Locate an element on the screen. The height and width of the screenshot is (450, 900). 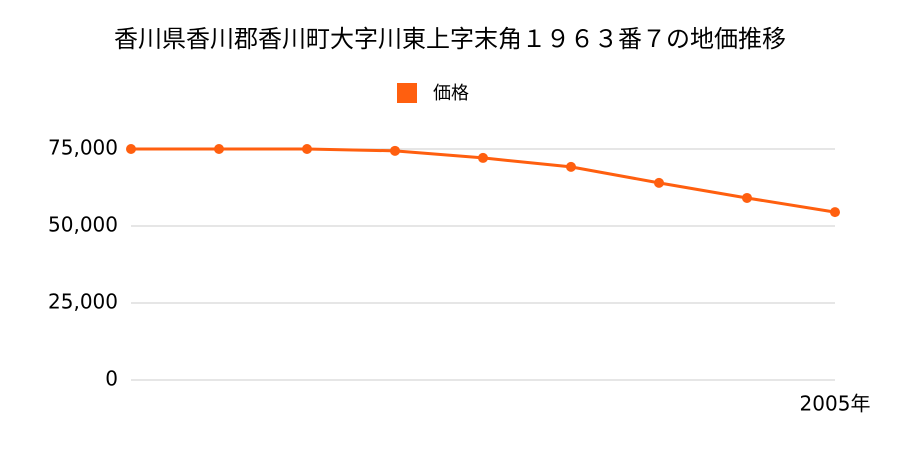
legend-label: 価格 is located at coordinates (451, 93).